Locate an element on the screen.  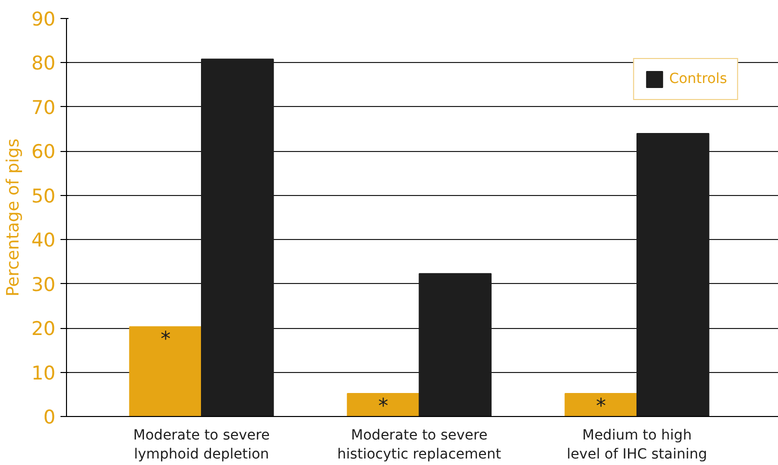
y-tick-label: 10 is located at coordinates (43, 373).